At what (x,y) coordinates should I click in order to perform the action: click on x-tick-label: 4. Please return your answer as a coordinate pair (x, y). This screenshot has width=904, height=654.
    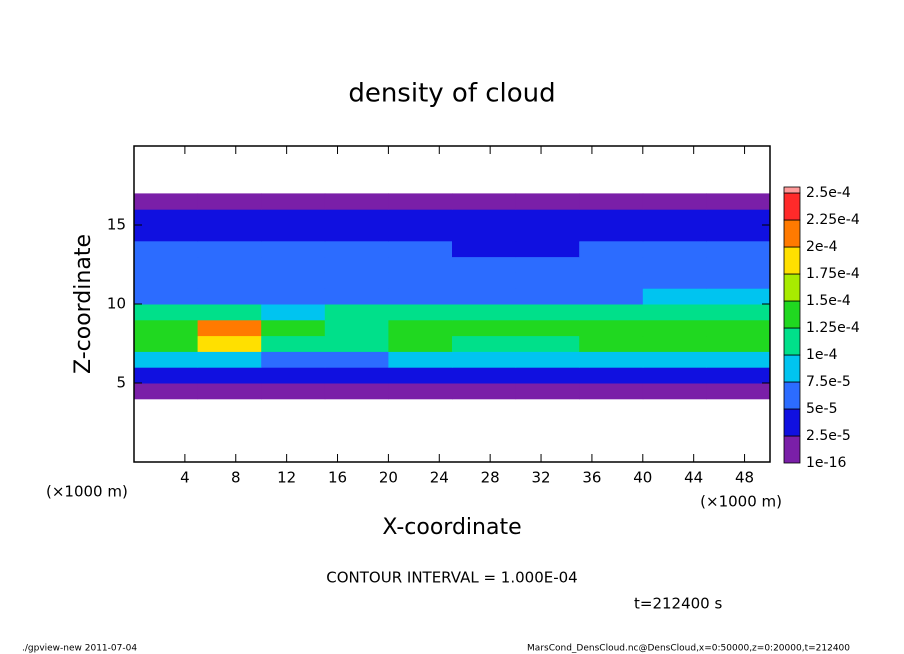
    Looking at the image, I should click on (185, 478).